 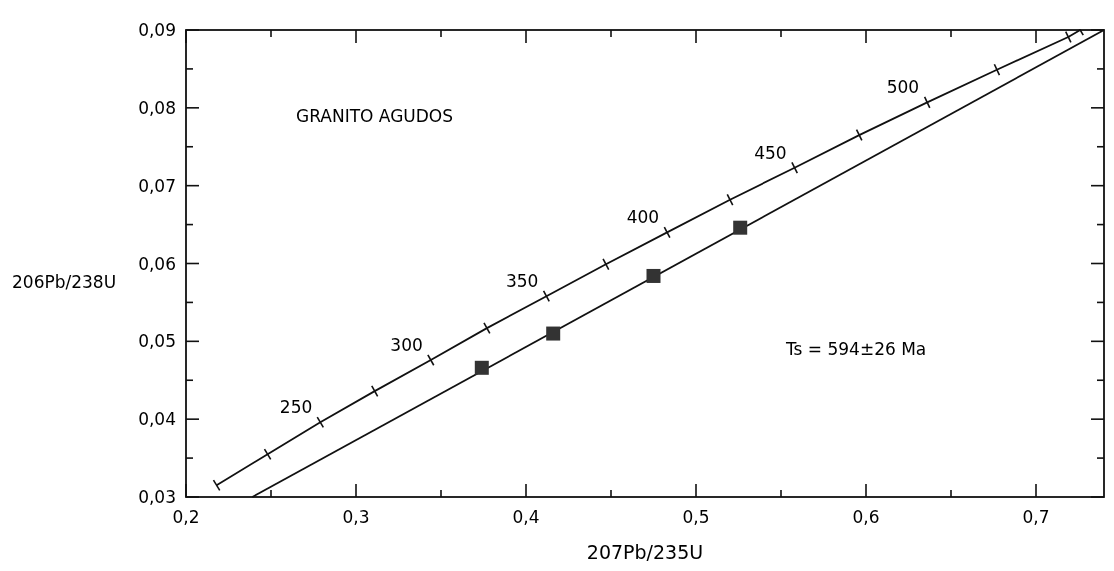 I want to click on y-tick-label: 0,07, so click(x=157, y=185).